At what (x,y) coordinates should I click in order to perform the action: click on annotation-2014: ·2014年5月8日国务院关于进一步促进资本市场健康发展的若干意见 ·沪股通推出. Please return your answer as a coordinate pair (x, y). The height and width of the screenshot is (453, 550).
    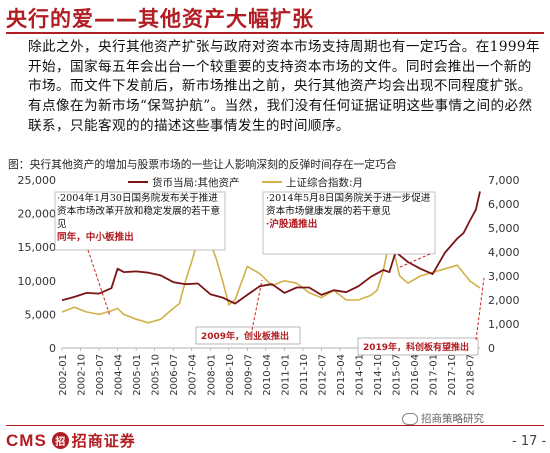
    Looking at the image, I should click on (349, 223).